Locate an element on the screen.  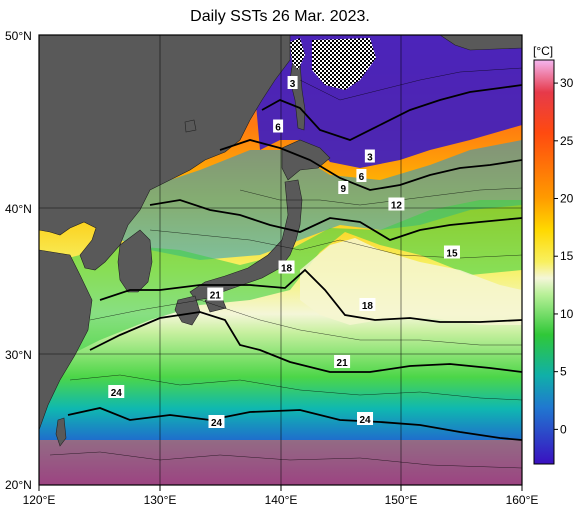
land-korea is located at coordinates (135, 261).